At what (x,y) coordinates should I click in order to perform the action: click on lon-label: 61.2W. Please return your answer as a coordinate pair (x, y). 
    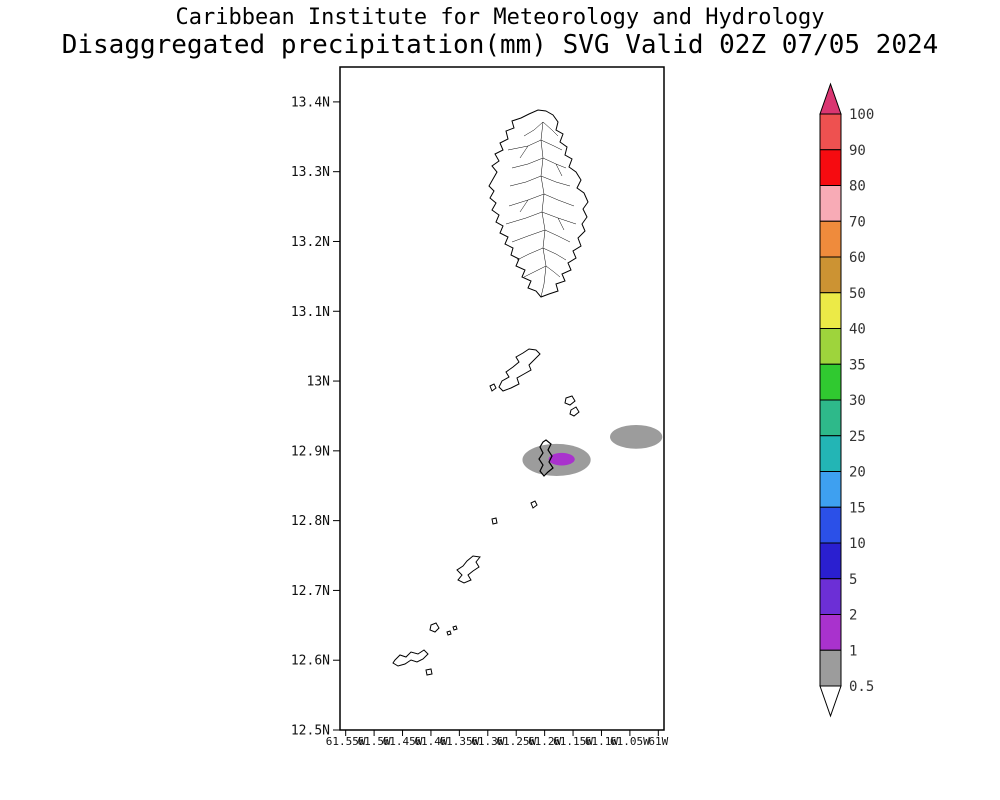
    Looking at the image, I should click on (544, 741).